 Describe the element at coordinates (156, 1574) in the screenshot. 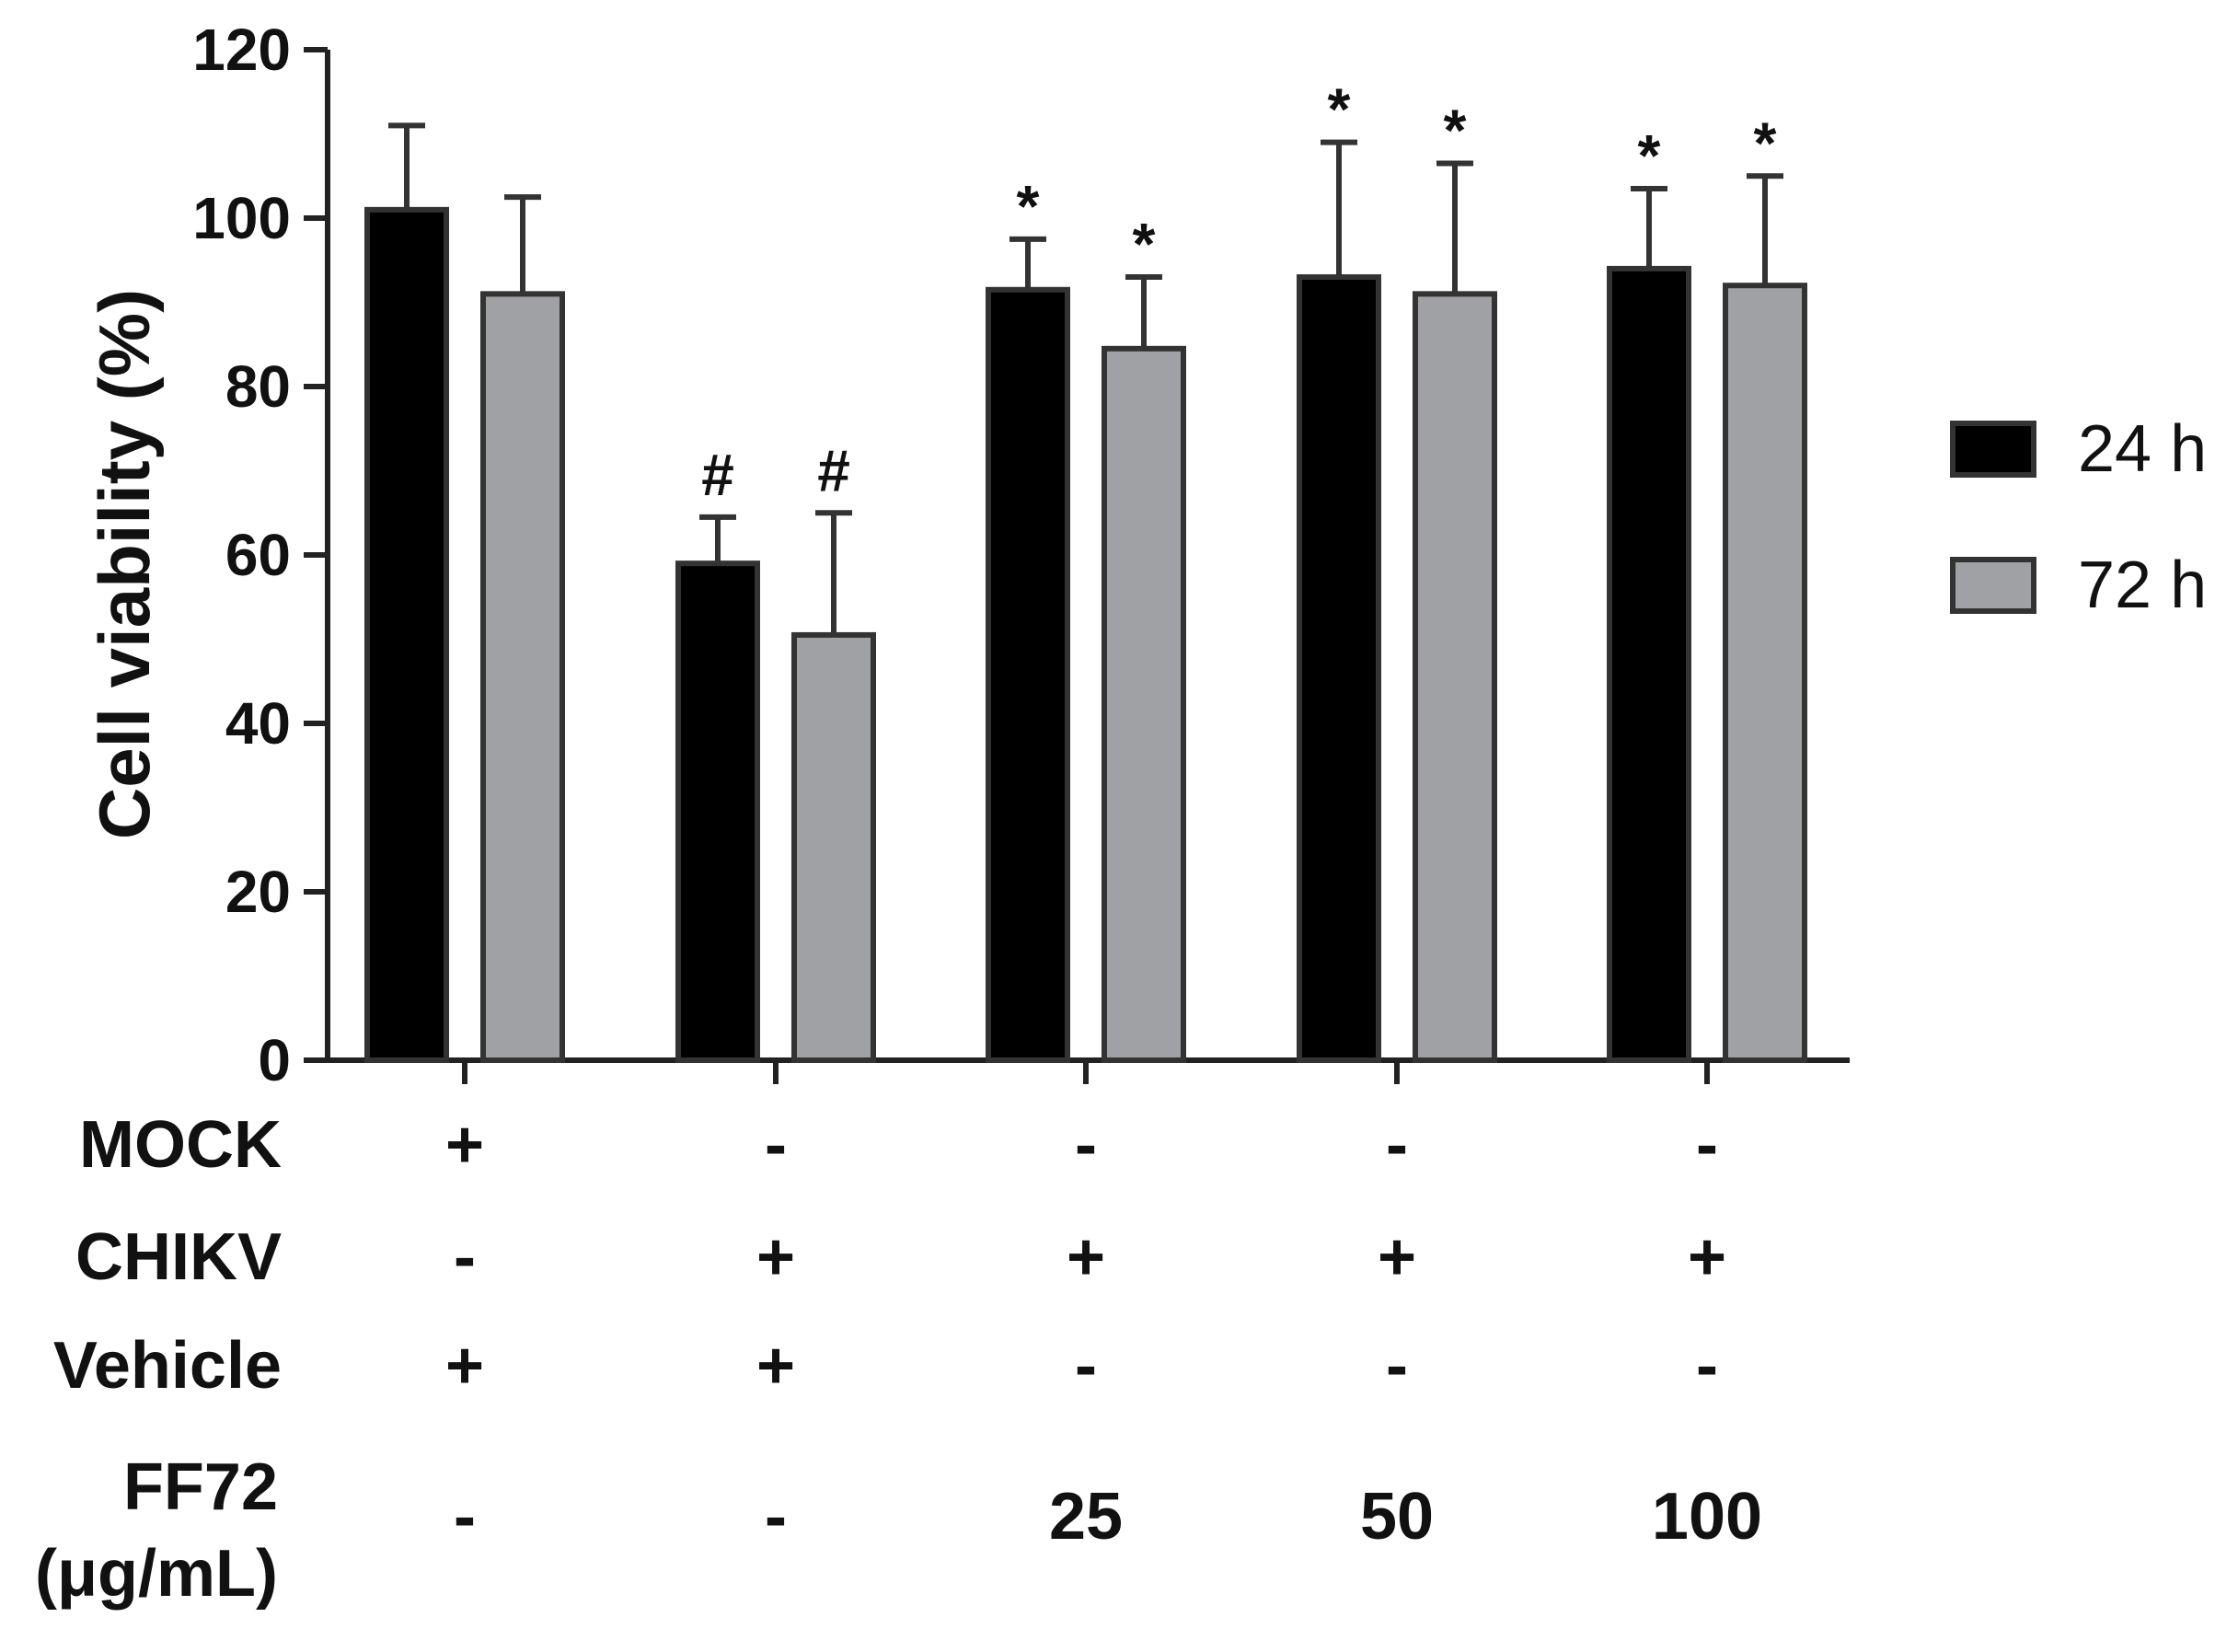

I see `condition-row-unit: (μg/mL)` at that location.